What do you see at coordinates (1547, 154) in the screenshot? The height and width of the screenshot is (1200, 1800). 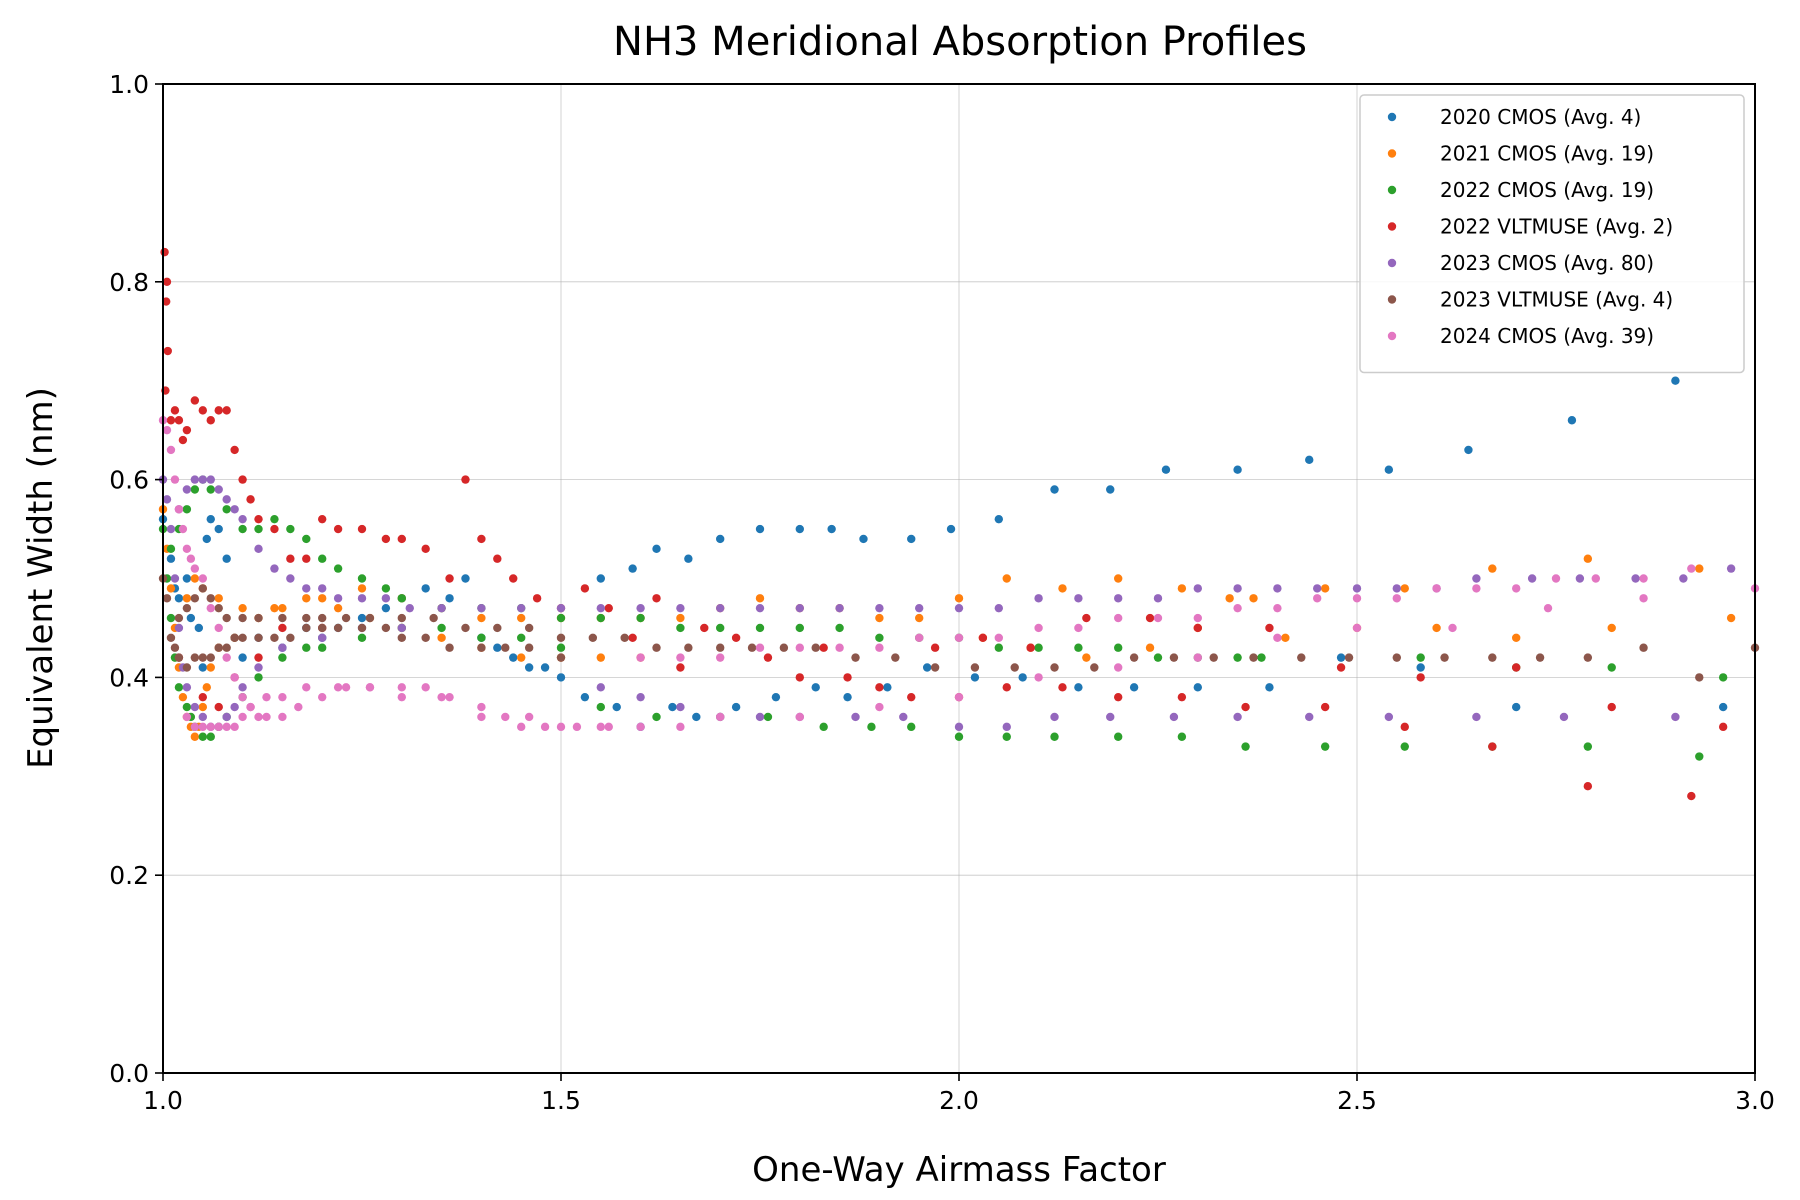 I see `legend-label: 2021 CMOS (Avg. 19)` at bounding box center [1547, 154].